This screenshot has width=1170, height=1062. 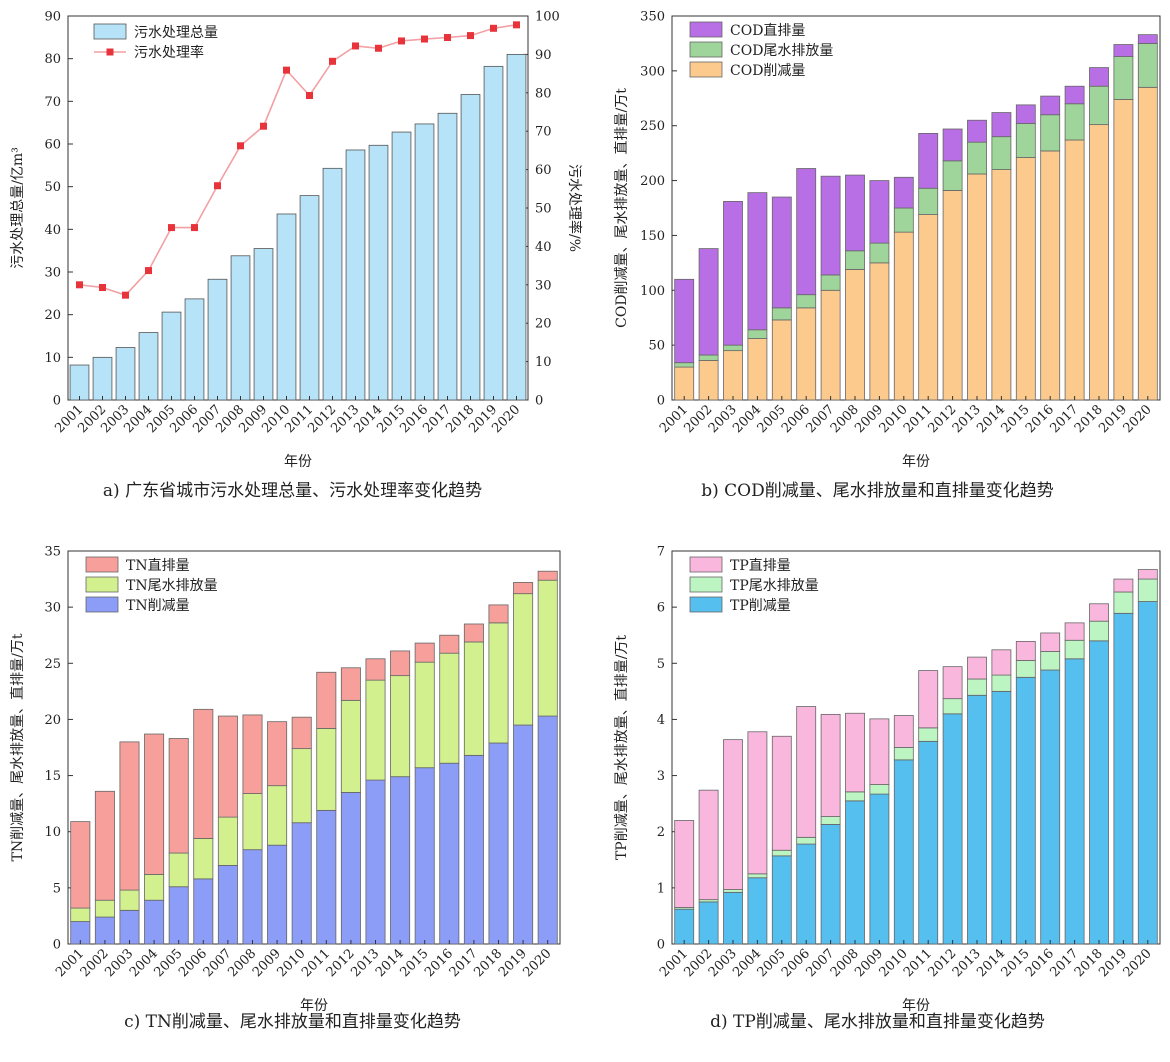 I want to click on y2-tick-label: 20, so click(x=543, y=324).